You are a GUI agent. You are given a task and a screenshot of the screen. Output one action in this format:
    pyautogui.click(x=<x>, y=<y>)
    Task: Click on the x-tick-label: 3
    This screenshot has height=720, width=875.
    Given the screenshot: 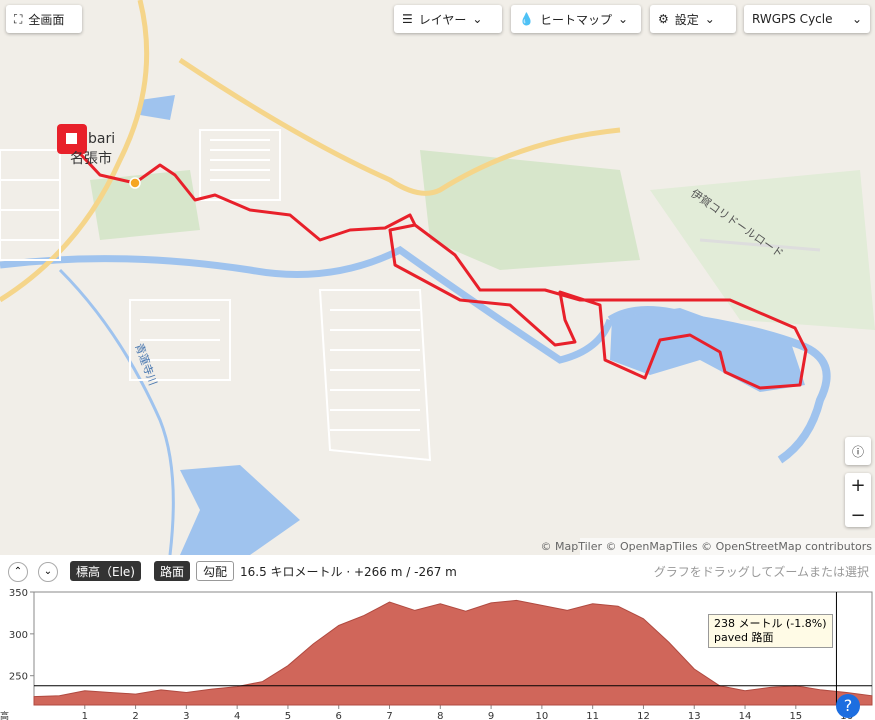 What is the action you would take?
    pyautogui.click(x=186, y=715)
    